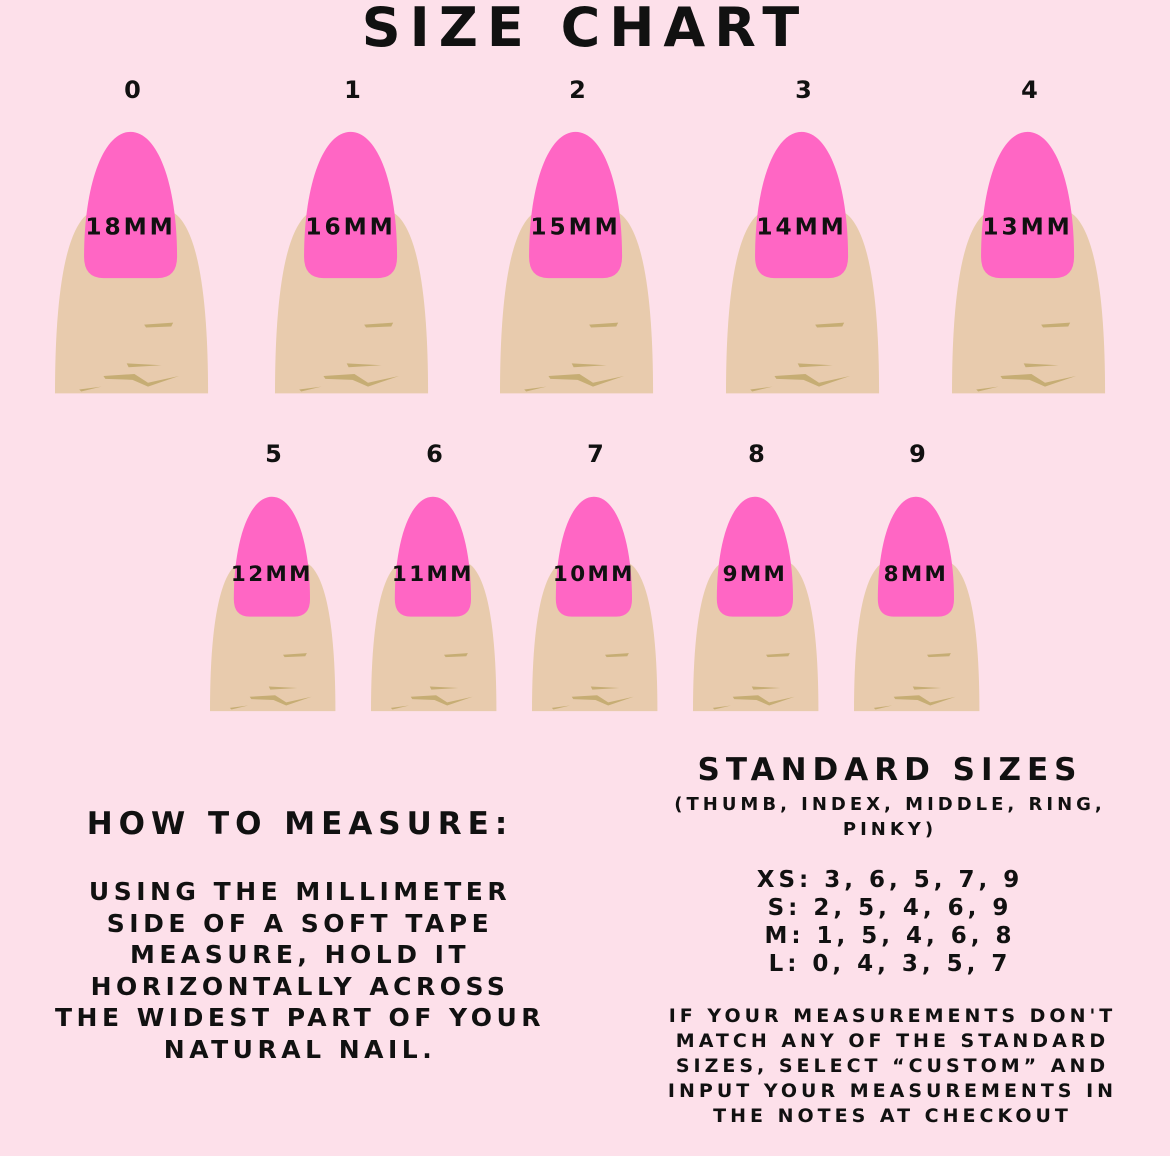 Image resolution: width=1170 pixels, height=1156 pixels. Describe the element at coordinates (756, 454) in the screenshot. I see `size-number: 8` at that location.